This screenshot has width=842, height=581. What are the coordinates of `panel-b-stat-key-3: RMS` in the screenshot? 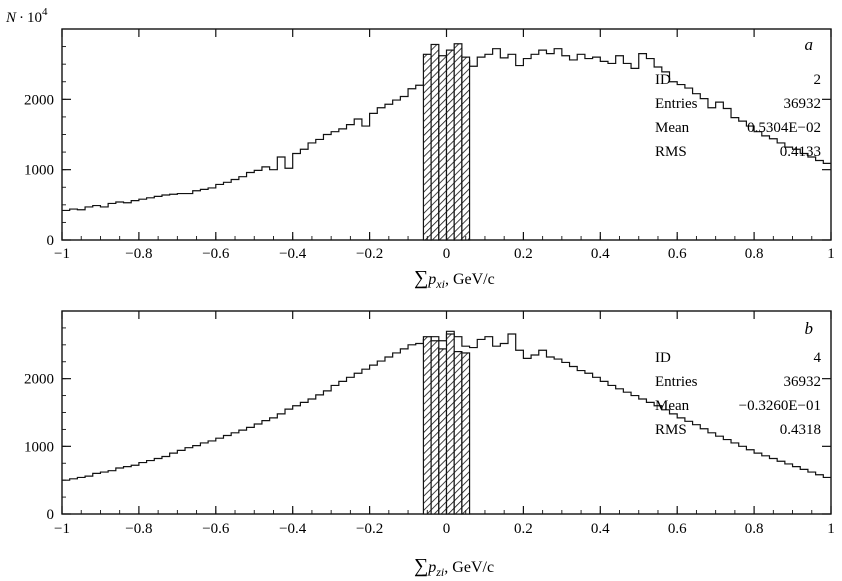 It's located at (671, 430).